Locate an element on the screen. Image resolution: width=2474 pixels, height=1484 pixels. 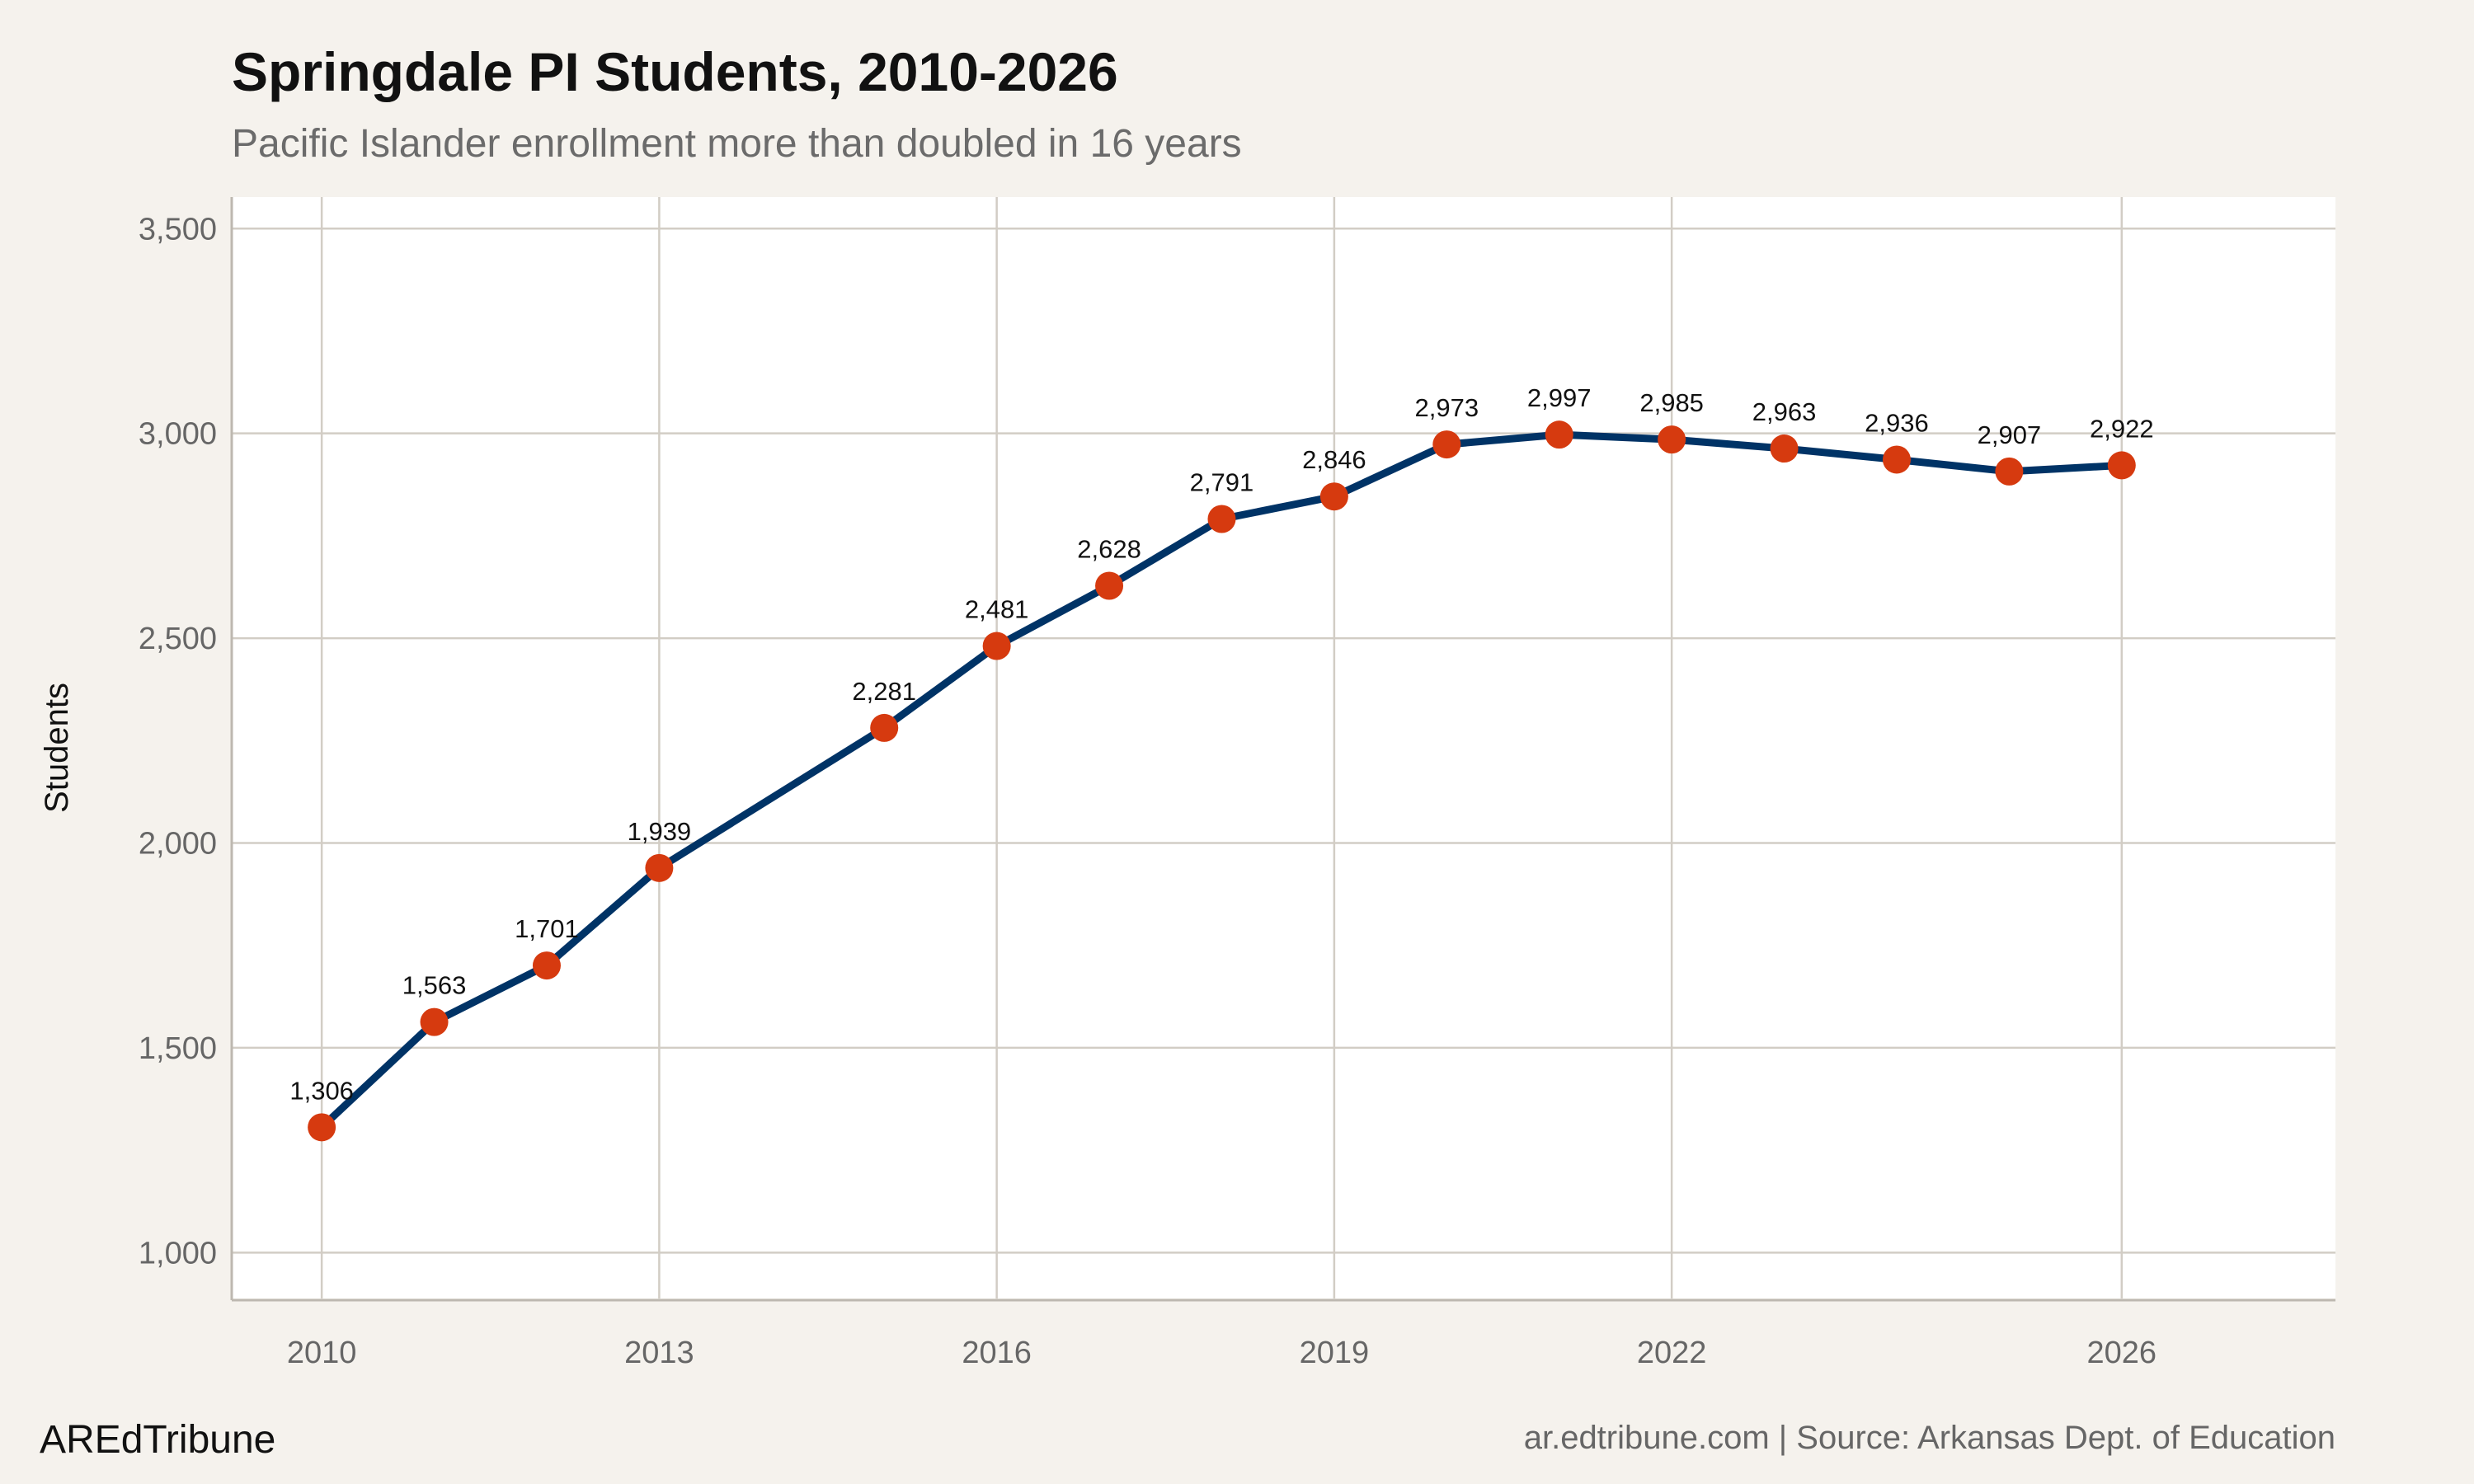
x-tick-label: 2026 is located at coordinates (2122, 1353).